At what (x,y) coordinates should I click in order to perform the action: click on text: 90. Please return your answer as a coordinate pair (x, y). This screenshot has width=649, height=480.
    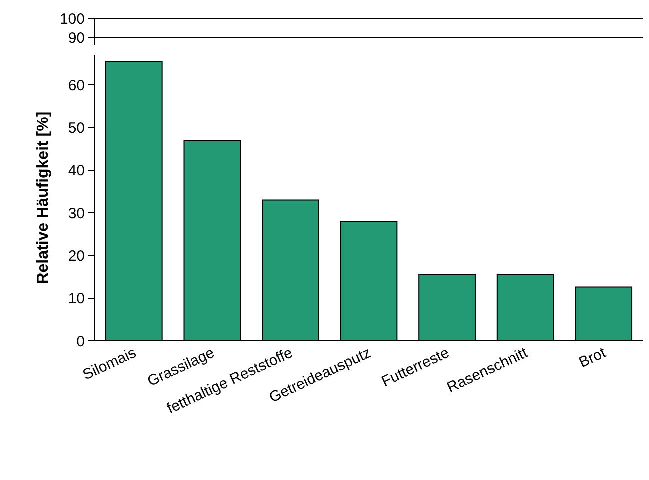
    Looking at the image, I should click on (76, 38).